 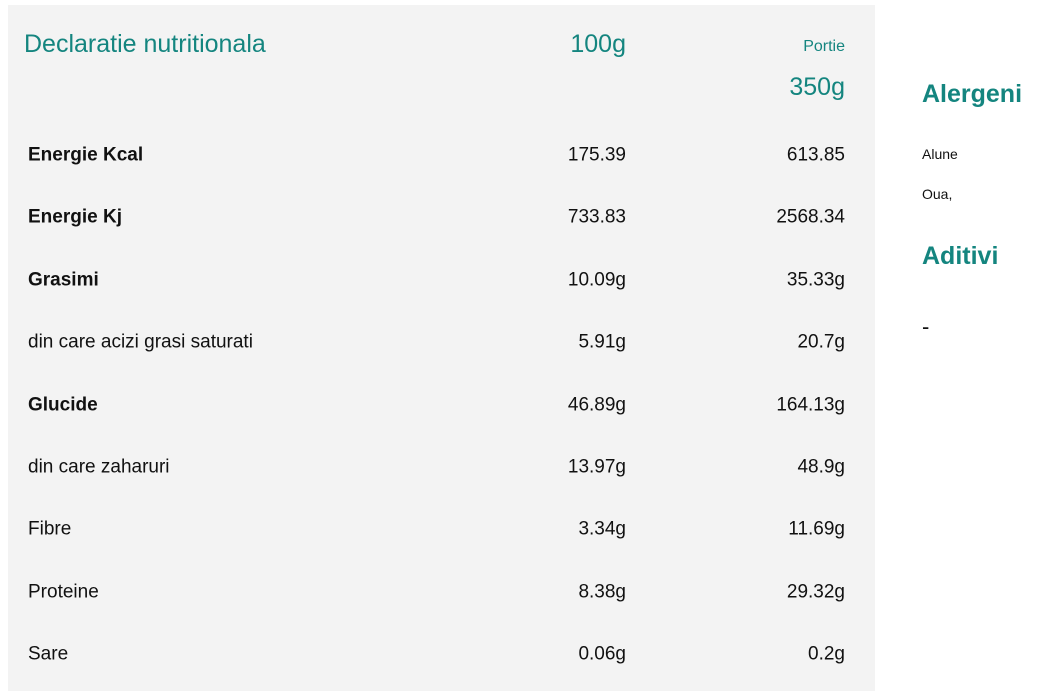 What do you see at coordinates (815, 592) in the screenshot?
I see `value-portion: 29.32g` at bounding box center [815, 592].